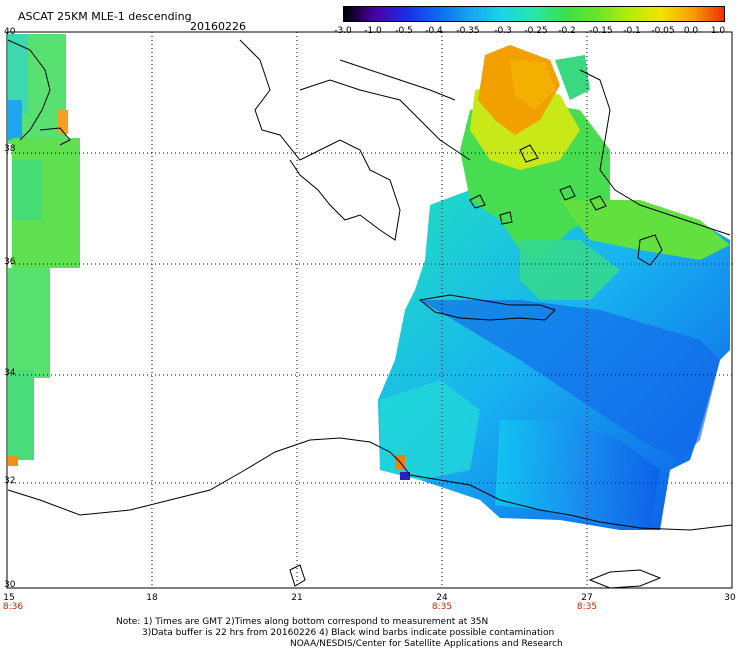 The width and height of the screenshot is (740, 650). I want to click on colorbar, so click(534, 14).